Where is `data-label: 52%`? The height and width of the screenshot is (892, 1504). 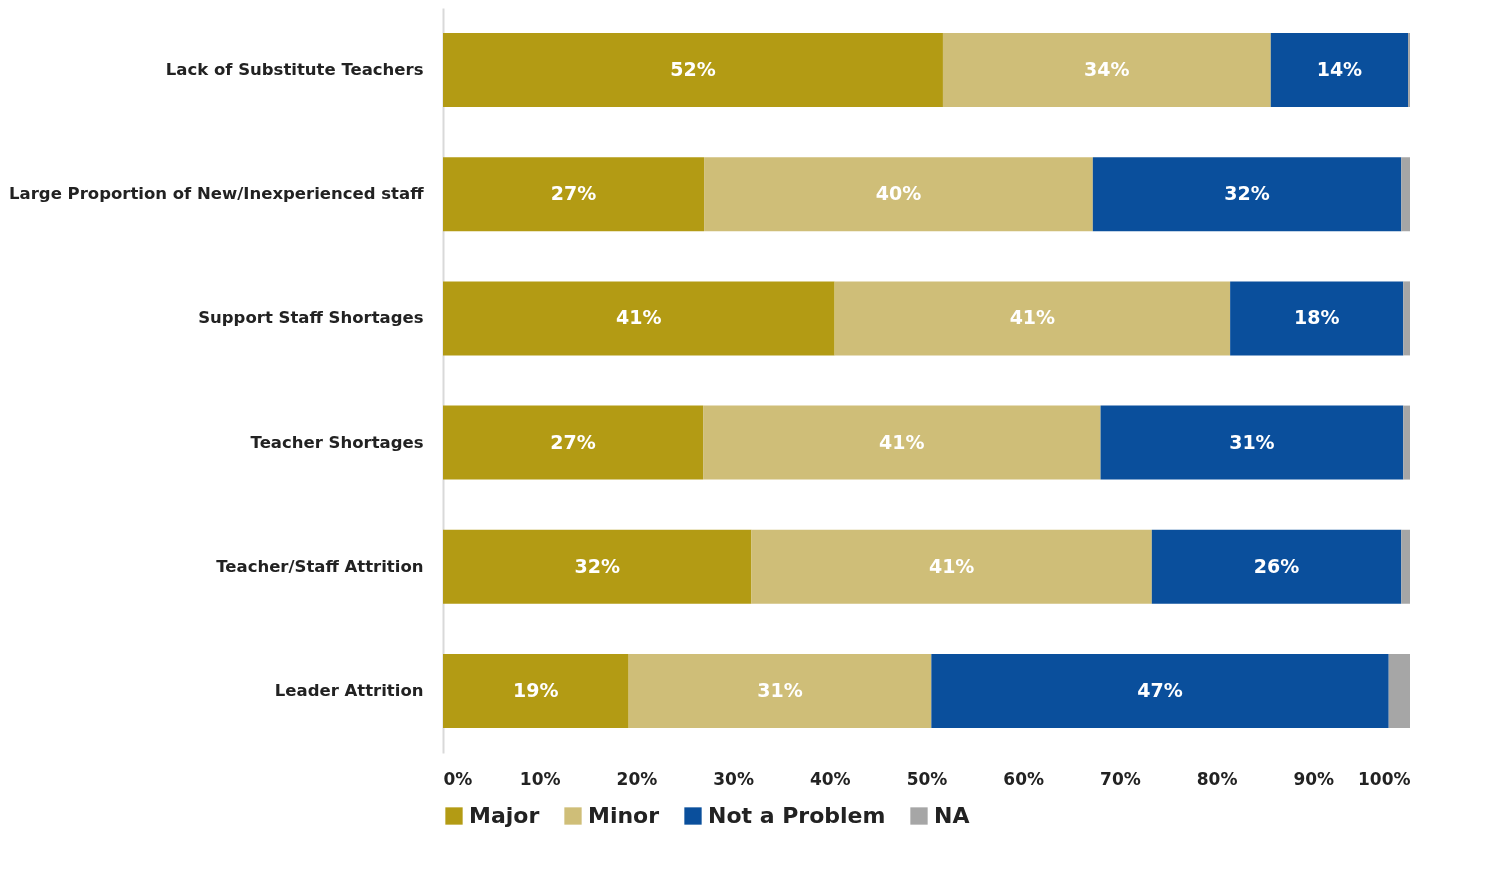
data-label: 52% is located at coordinates (693, 69).